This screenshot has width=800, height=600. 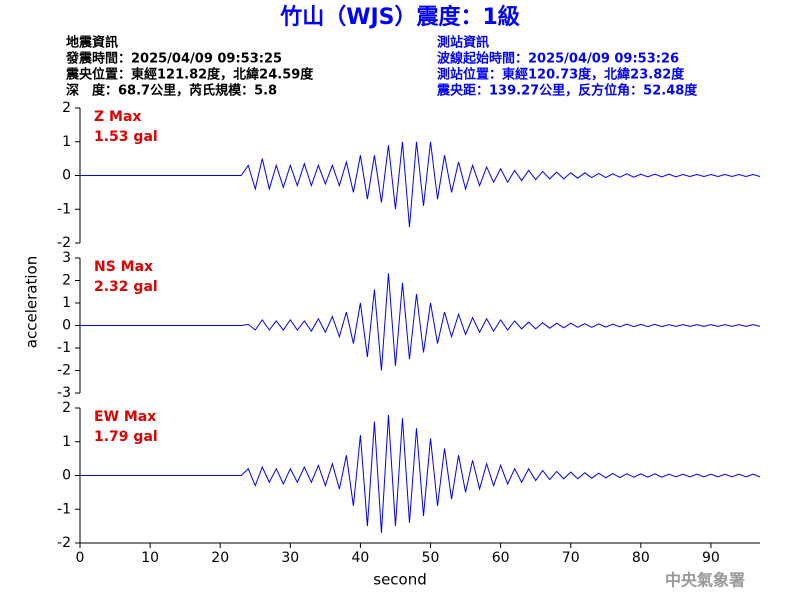 What do you see at coordinates (705, 580) in the screenshot?
I see `footer-mark: 中央氣象署` at bounding box center [705, 580].